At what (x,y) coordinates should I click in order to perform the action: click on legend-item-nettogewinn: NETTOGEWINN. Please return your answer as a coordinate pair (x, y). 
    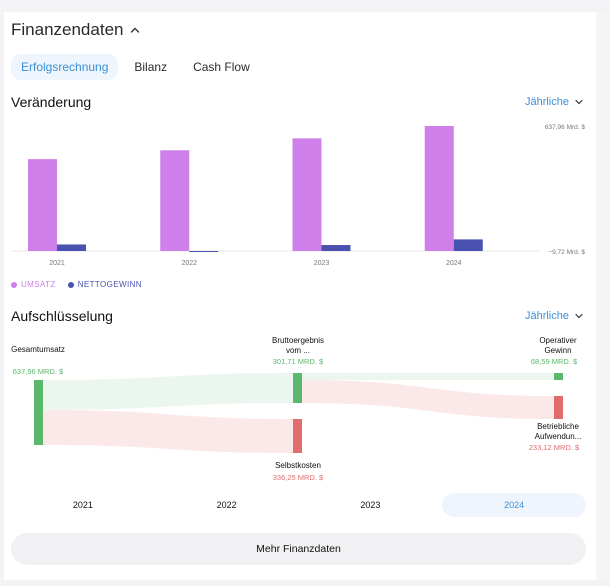
    Looking at the image, I should click on (104, 284).